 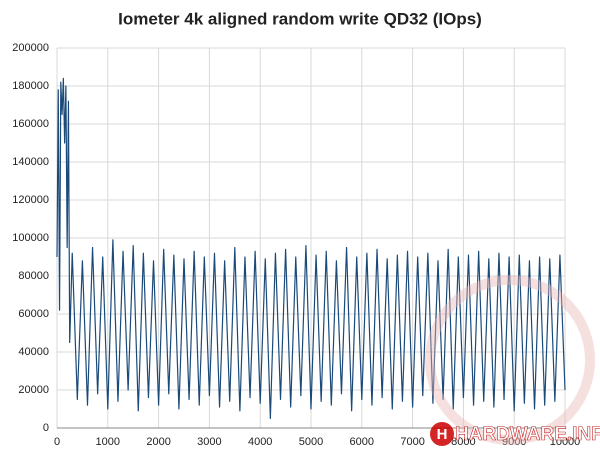 What do you see at coordinates (514, 442) in the screenshot?
I see `x-tick-label: 9000` at bounding box center [514, 442].